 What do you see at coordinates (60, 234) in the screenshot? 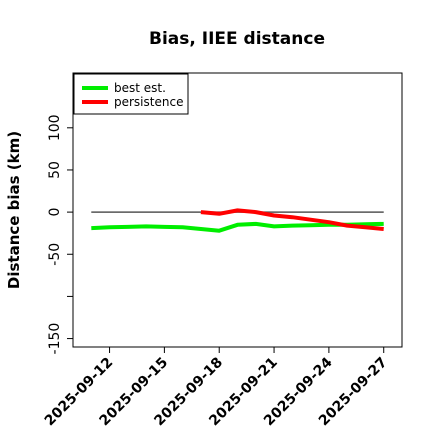
I see `y-axis: -150 -50 0 50 100` at bounding box center [60, 234].